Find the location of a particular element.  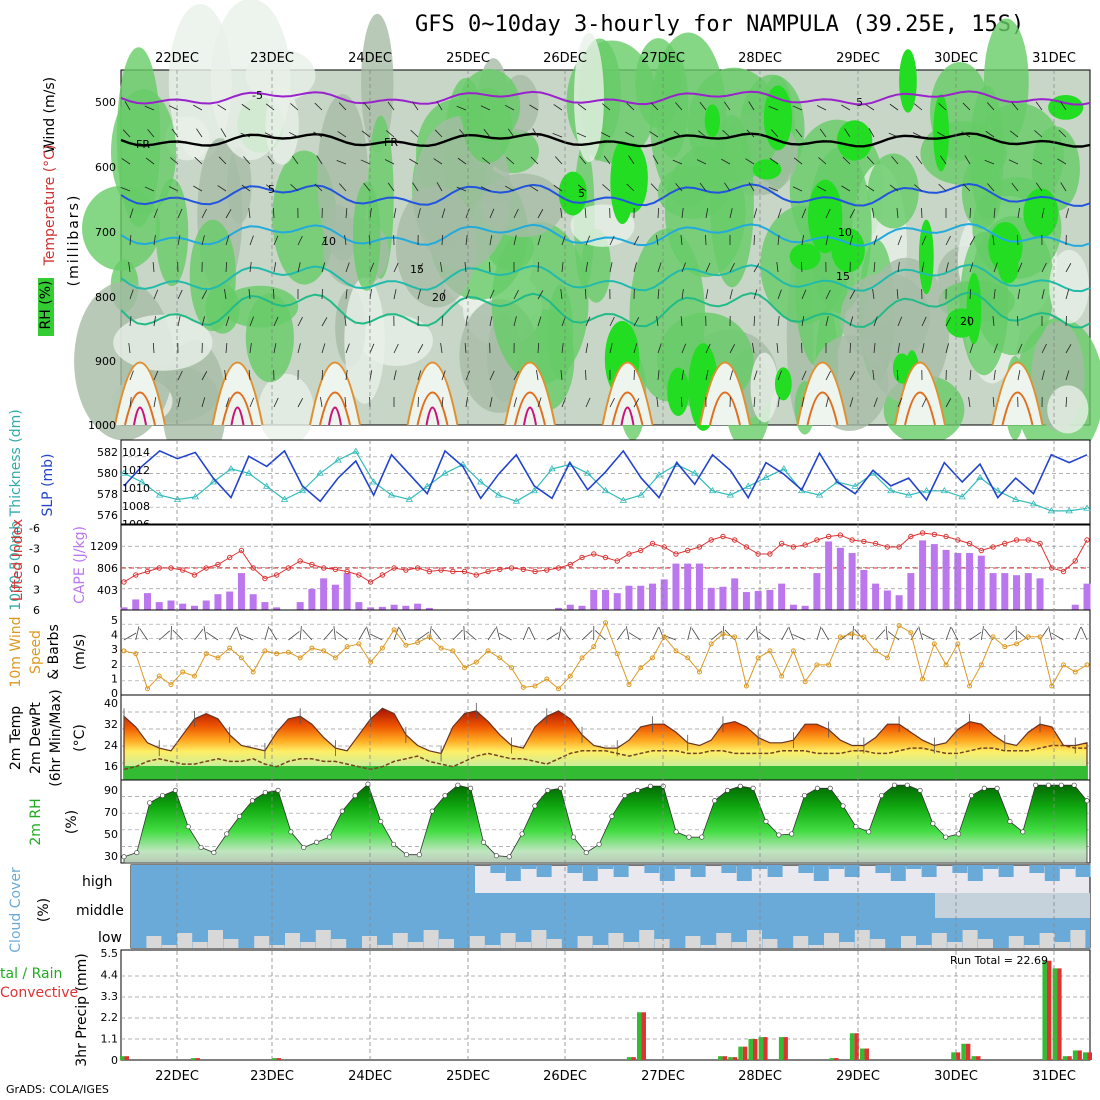

surface-heating-contour-core is located at coordinates (627, 416).